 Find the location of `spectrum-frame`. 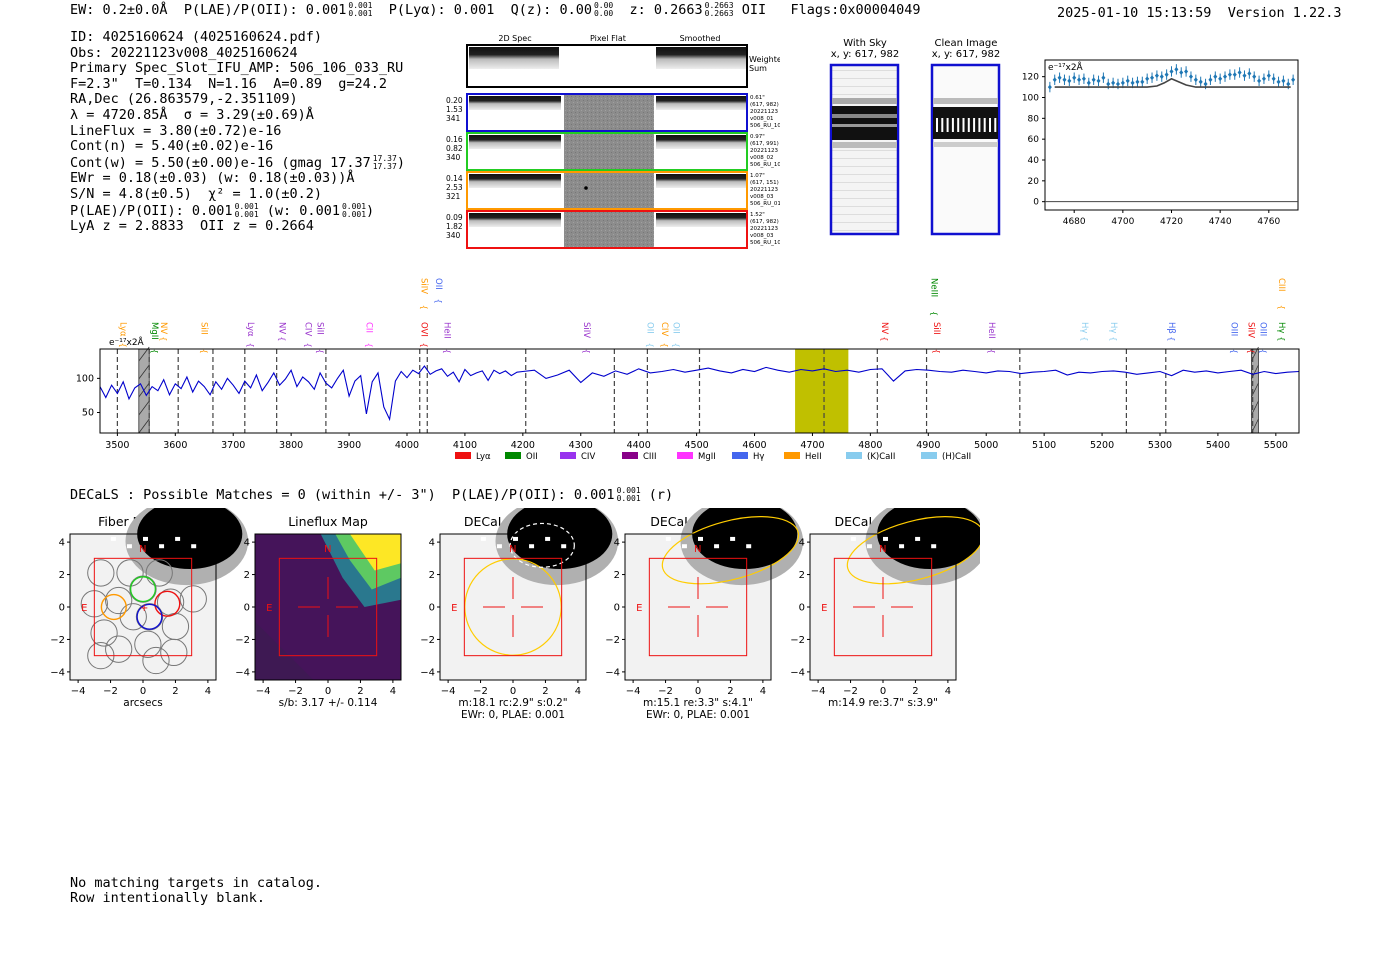

spectrum-frame is located at coordinates (699, 391).